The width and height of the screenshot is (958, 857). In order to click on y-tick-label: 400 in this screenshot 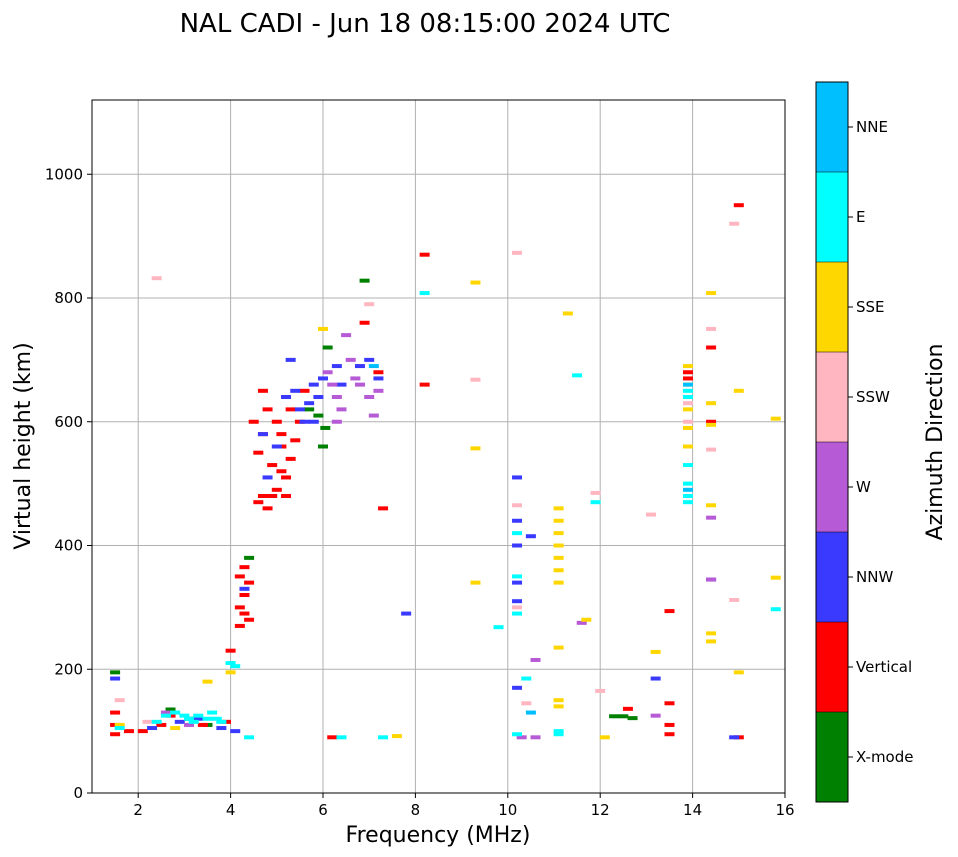, I will do `click(68, 546)`.